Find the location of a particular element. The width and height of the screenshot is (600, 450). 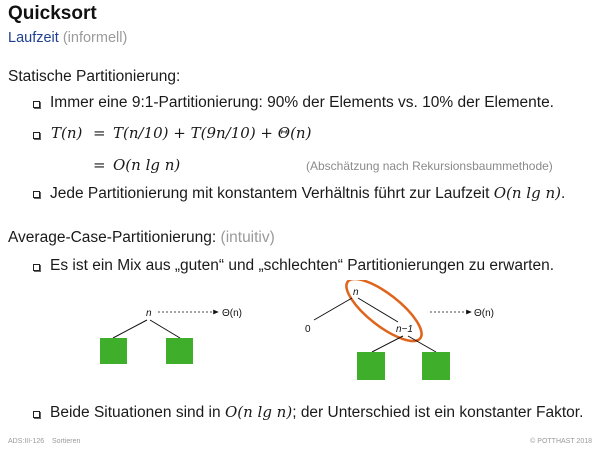

footer-section: Sortieren is located at coordinates (66, 441).